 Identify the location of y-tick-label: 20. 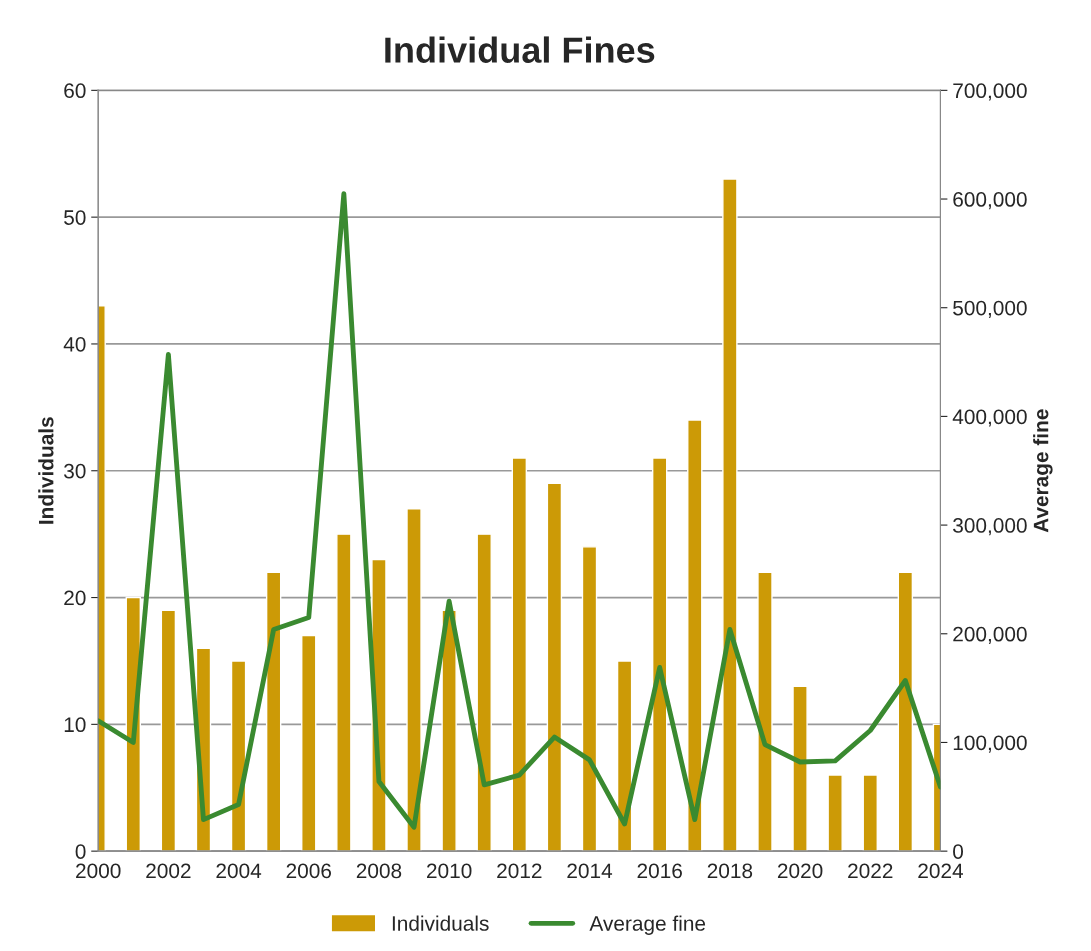
(75, 598).